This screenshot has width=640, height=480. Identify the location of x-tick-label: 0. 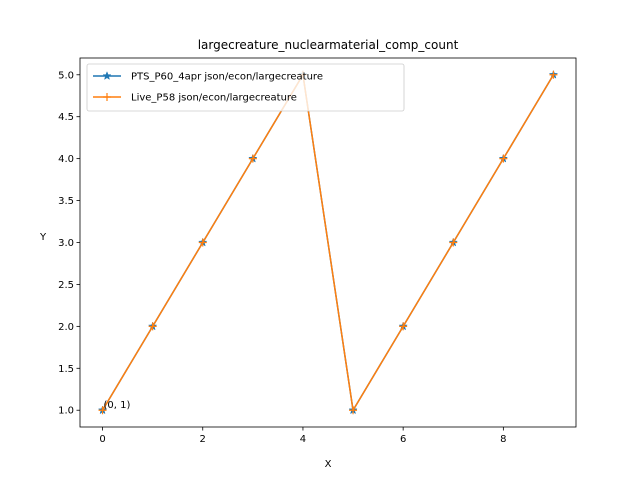
(102, 439).